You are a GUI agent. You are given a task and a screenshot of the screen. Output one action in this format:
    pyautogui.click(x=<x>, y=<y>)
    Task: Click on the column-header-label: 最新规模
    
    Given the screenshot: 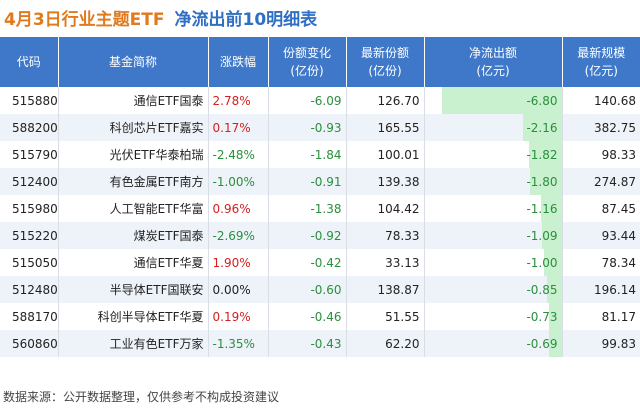 What is the action you would take?
    pyautogui.click(x=601, y=53)
    